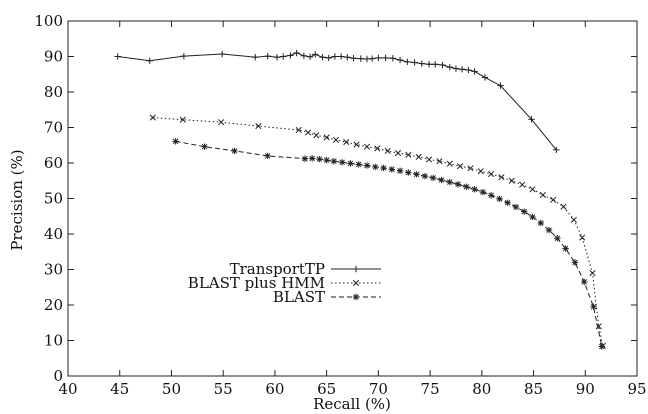 The image size is (648, 414). What do you see at coordinates (356, 269) in the screenshot?
I see `legend-marker` at bounding box center [356, 269].